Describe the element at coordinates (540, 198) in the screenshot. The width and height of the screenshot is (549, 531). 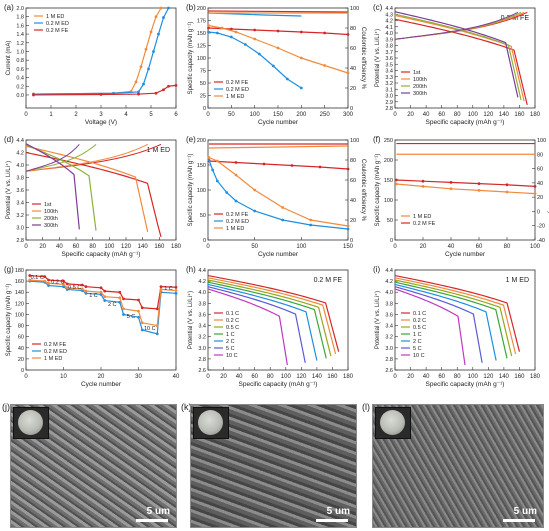
I see `y2-tick-label: 20` at that location.